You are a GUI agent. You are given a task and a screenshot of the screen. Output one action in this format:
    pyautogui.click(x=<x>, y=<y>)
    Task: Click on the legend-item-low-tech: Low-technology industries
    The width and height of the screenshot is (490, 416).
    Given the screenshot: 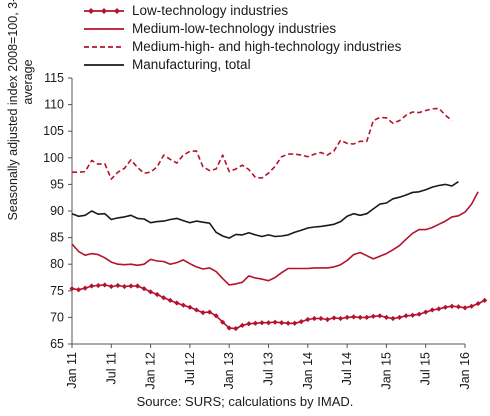 What is the action you would take?
    pyautogui.click(x=242, y=11)
    